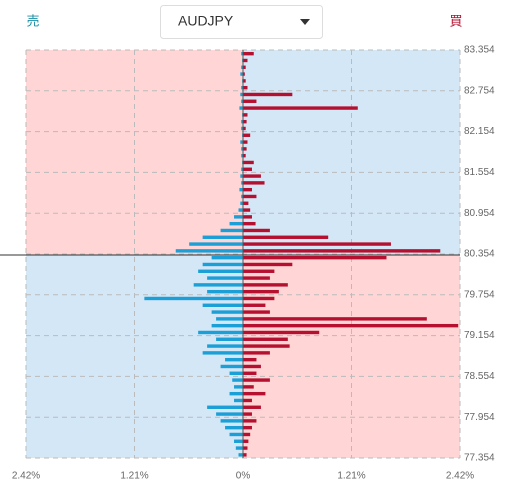 The height and width of the screenshot is (501, 513). What do you see at coordinates (479, 458) in the screenshot?
I see `y-tick-label: 77.354` at bounding box center [479, 458].